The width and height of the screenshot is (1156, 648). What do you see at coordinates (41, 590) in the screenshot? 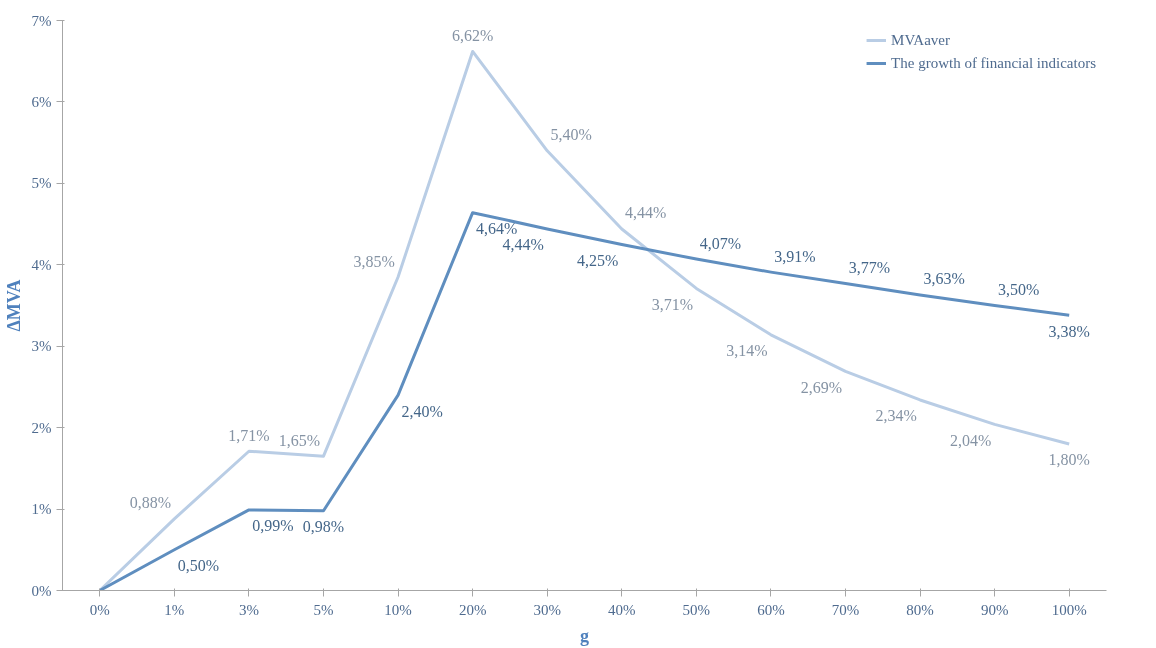
I see `y-tick-label: 0%` at bounding box center [41, 590].